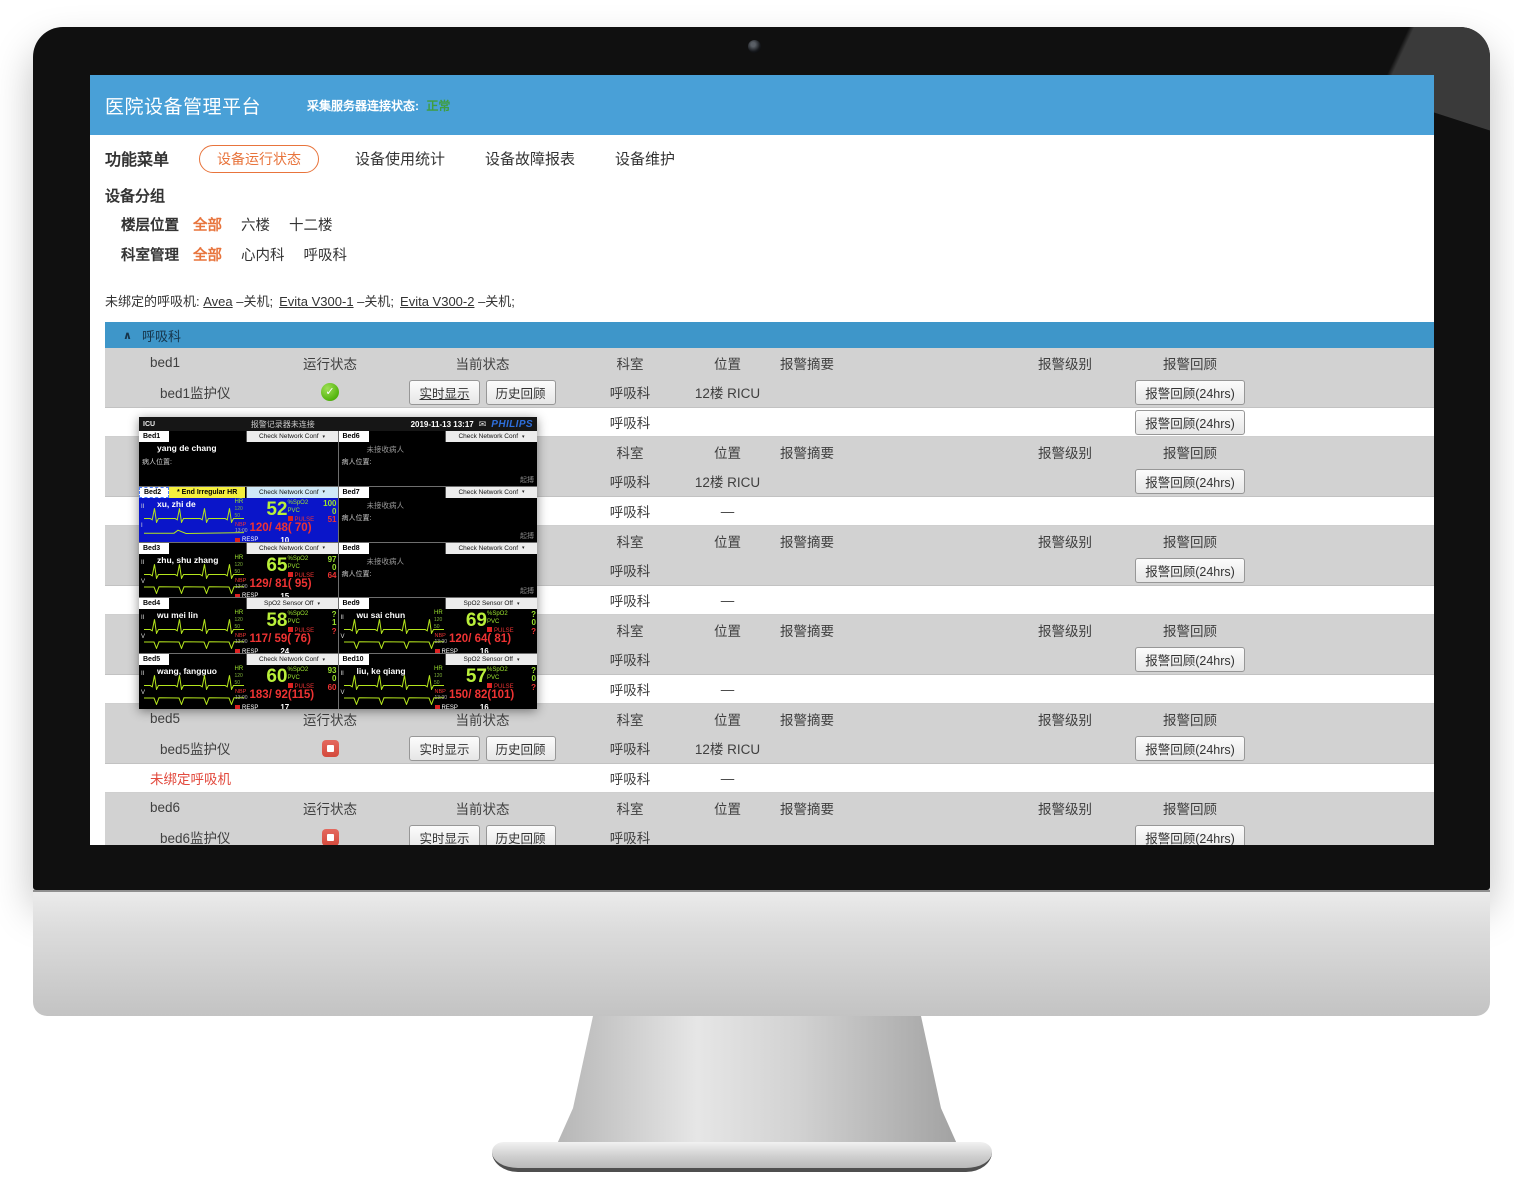 Image resolution: width=1514 pixels, height=1194 pixels. What do you see at coordinates (127, 335) in the screenshot?
I see `collapse-icon: ∧` at bounding box center [127, 335].